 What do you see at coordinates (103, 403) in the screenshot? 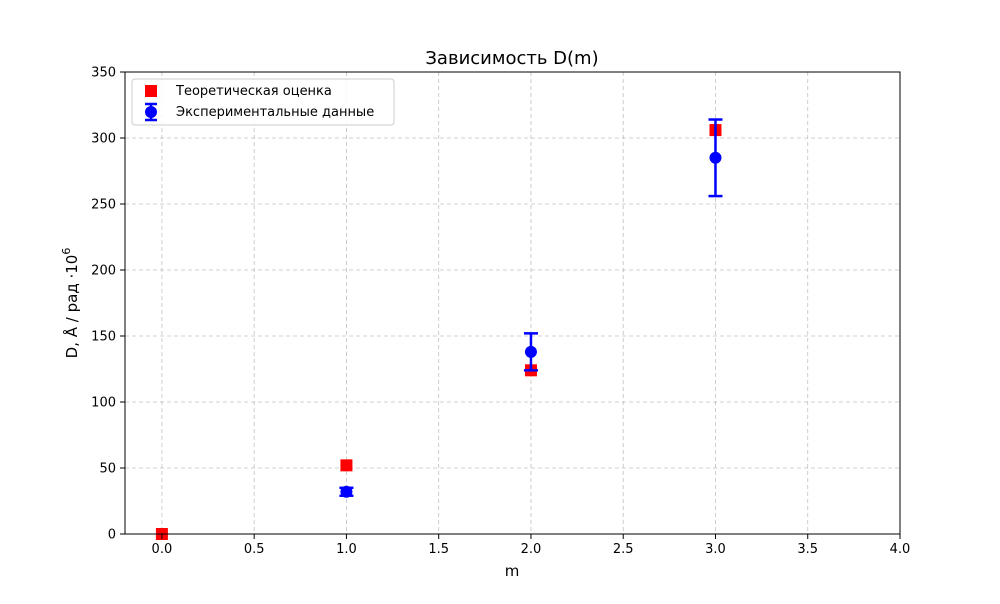
I see `y-tick-label: 100` at bounding box center [103, 403].